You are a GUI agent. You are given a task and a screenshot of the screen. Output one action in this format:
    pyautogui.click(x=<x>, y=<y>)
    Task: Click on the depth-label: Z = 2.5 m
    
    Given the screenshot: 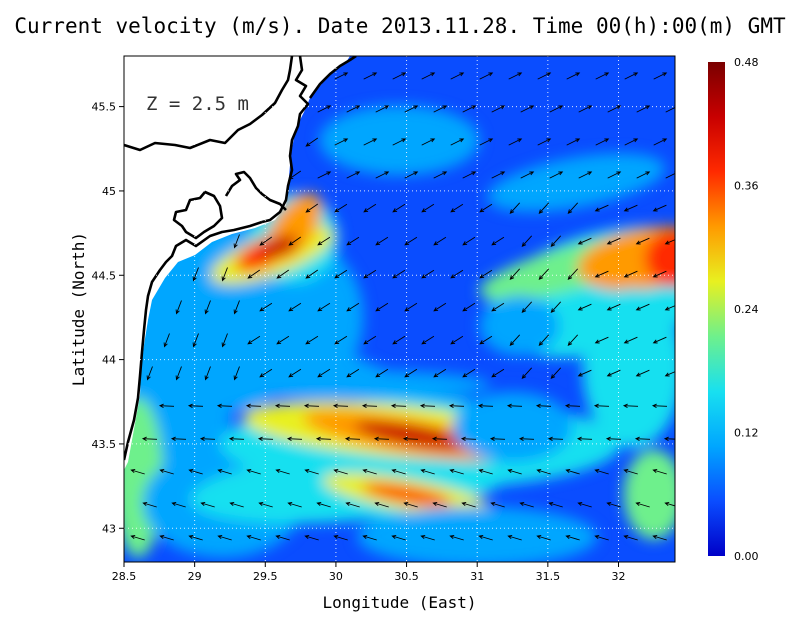 What is the action you would take?
    pyautogui.click(x=197, y=104)
    